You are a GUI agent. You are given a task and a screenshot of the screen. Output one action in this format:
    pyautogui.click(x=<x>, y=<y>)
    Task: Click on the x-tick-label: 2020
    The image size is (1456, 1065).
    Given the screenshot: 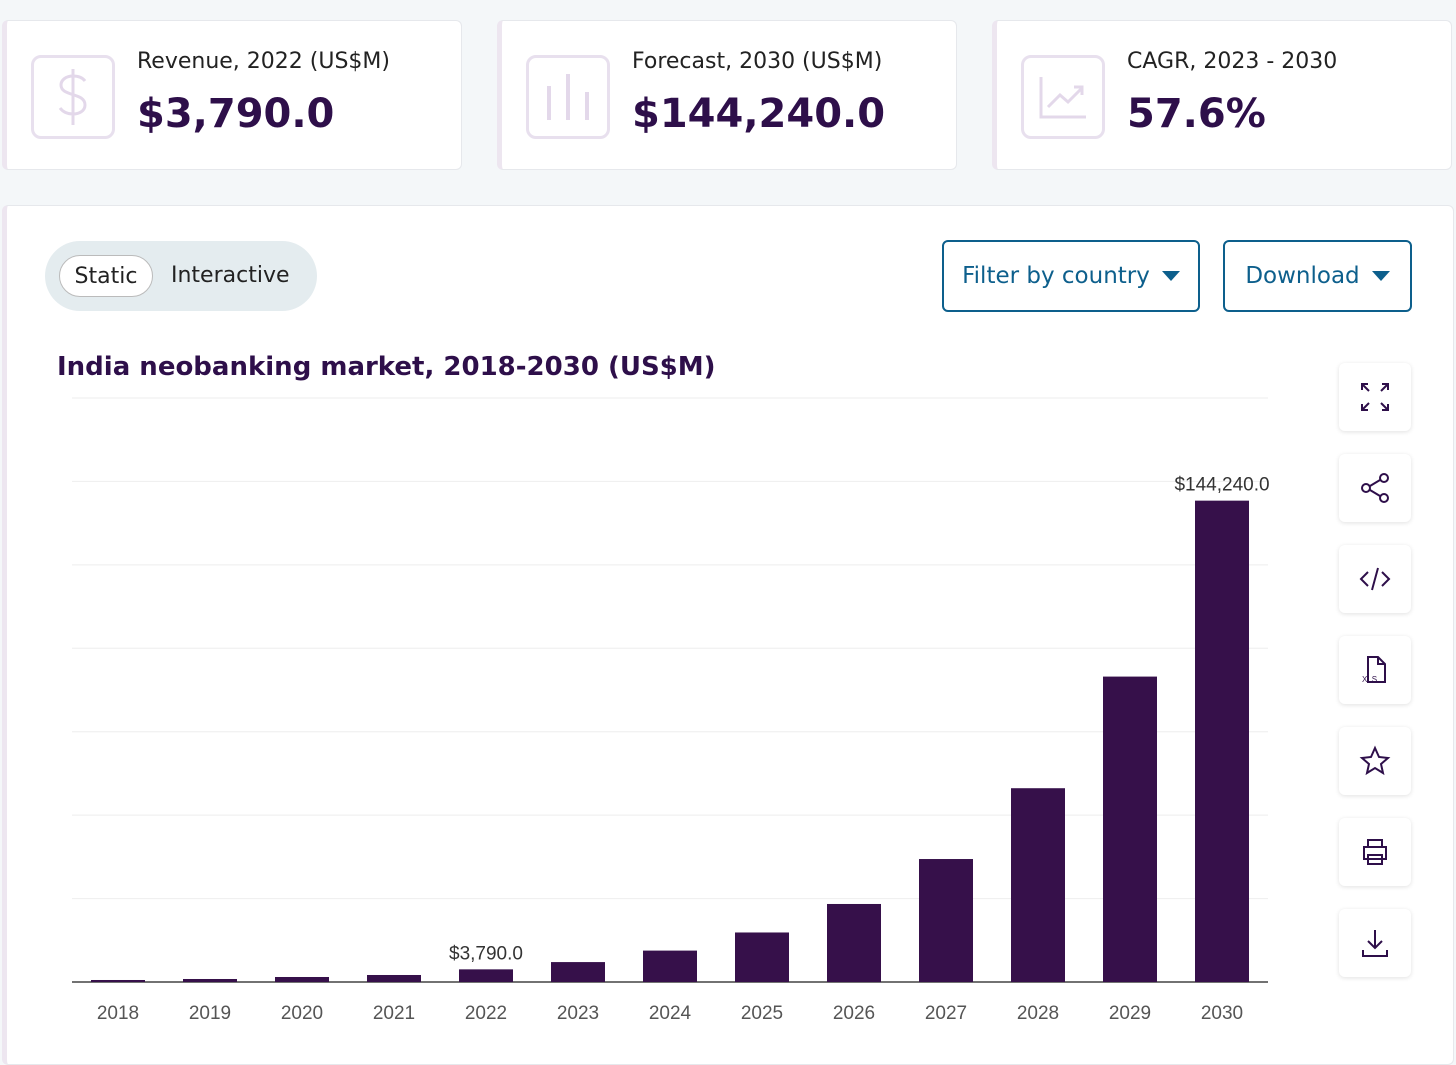 What is the action you would take?
    pyautogui.click(x=302, y=1013)
    